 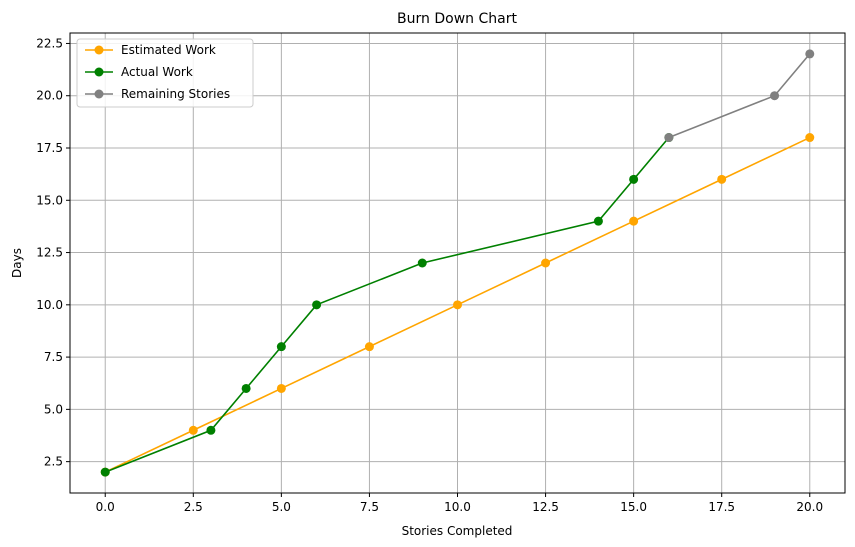 What do you see at coordinates (281, 507) in the screenshot?
I see `x-tick-label: 5.0` at bounding box center [281, 507].